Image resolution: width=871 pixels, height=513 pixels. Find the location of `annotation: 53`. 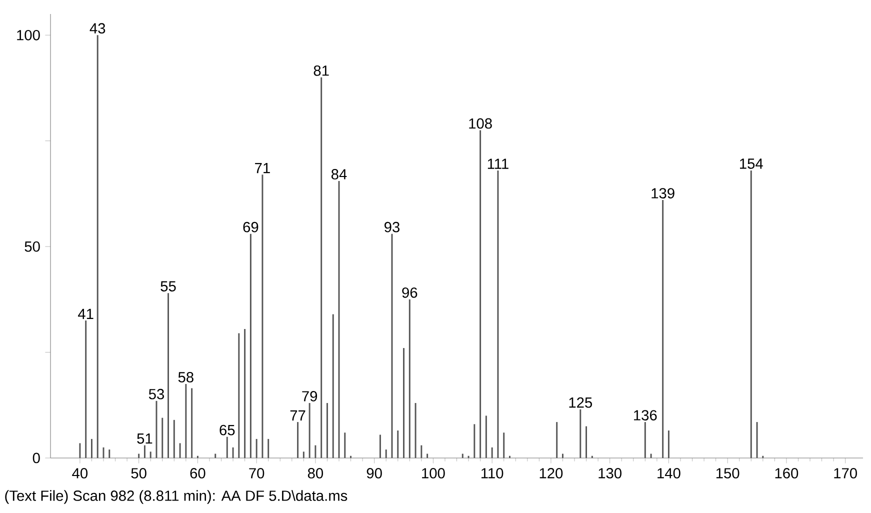

annotation: 53 is located at coordinates (156, 394).